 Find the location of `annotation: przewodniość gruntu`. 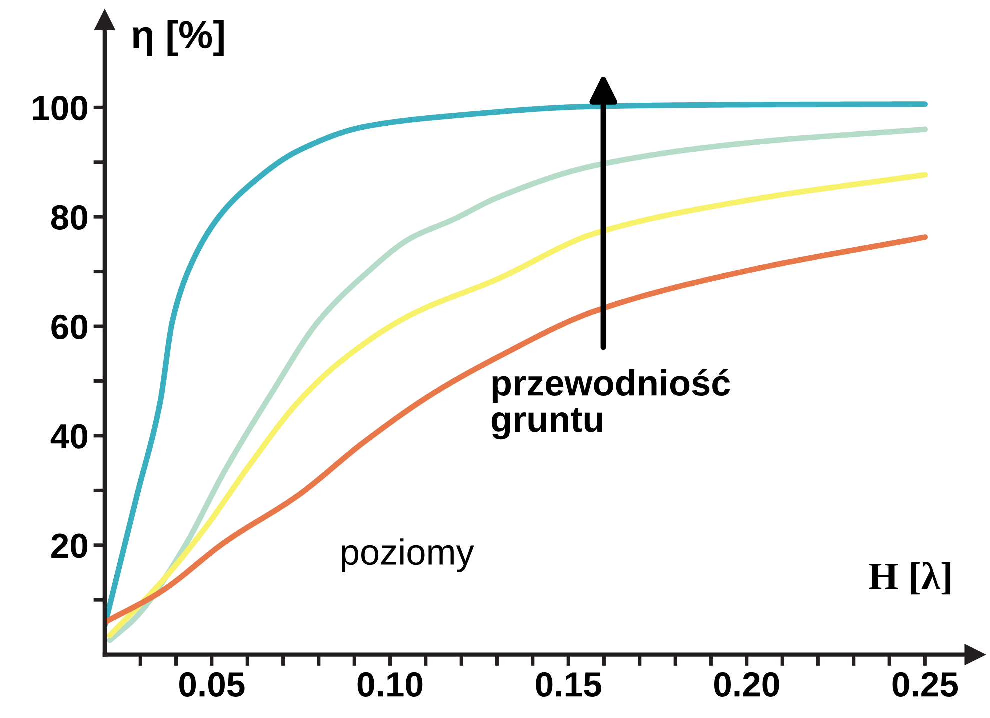

annotation: przewodniość gruntu is located at coordinates (611, 404).